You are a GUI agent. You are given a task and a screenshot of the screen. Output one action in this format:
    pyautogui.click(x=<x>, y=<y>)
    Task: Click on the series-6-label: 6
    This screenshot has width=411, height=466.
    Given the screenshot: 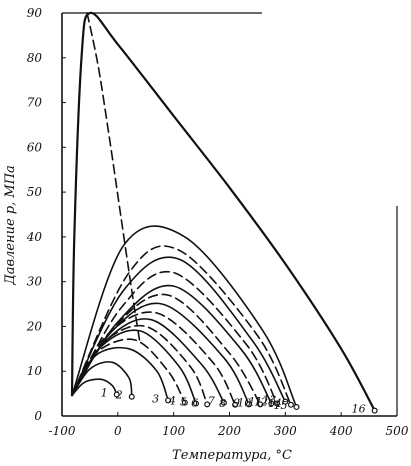 What is the action you would take?
    pyautogui.click(x=194, y=402)
    